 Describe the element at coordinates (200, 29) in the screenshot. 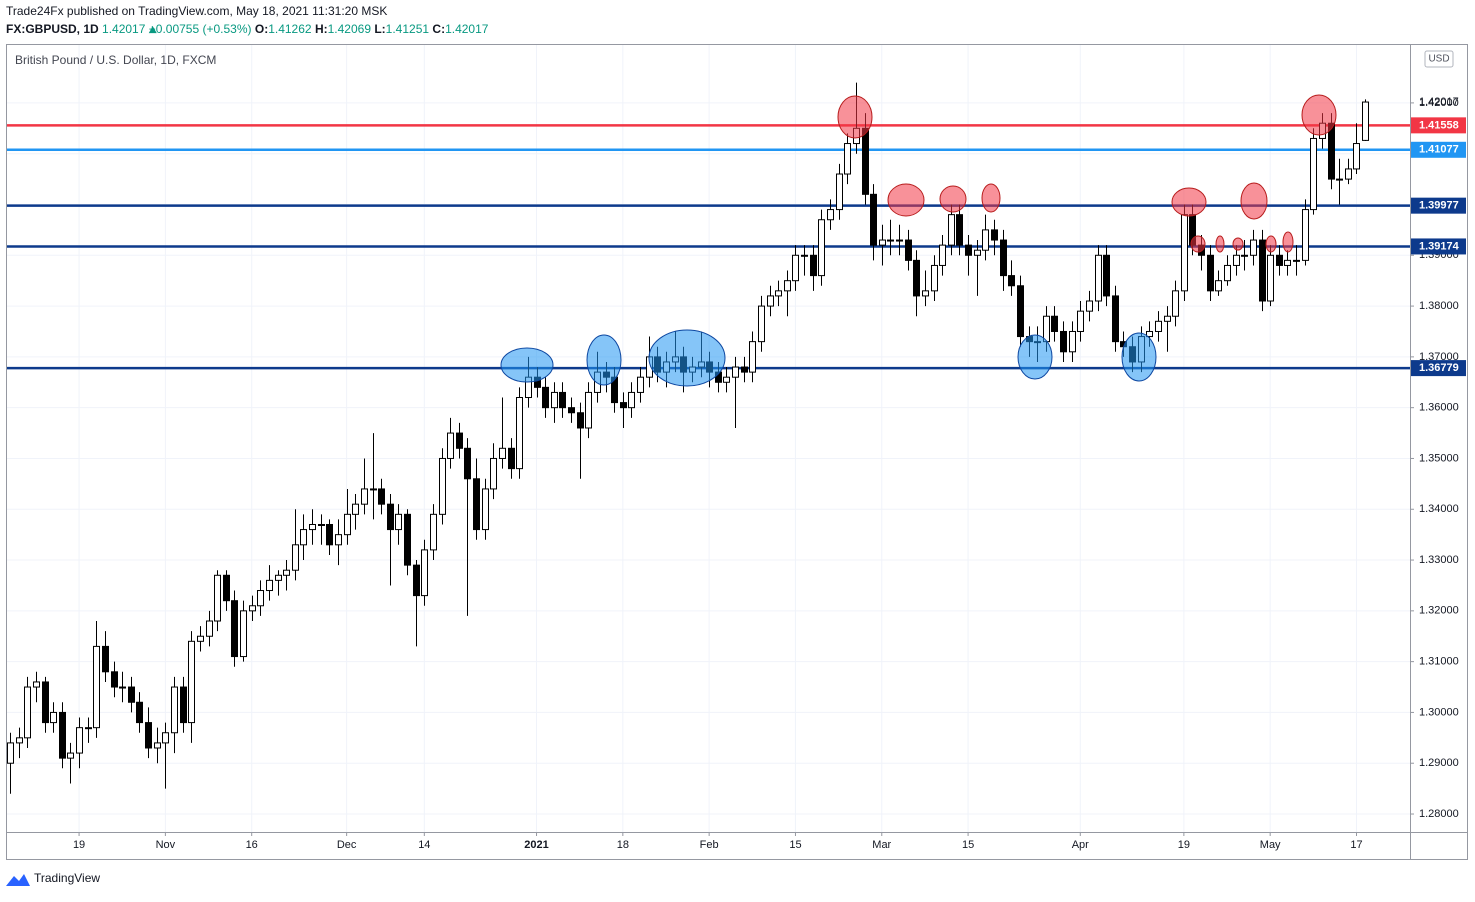

I see `change: +0.00755 (+0.53%)` at that location.